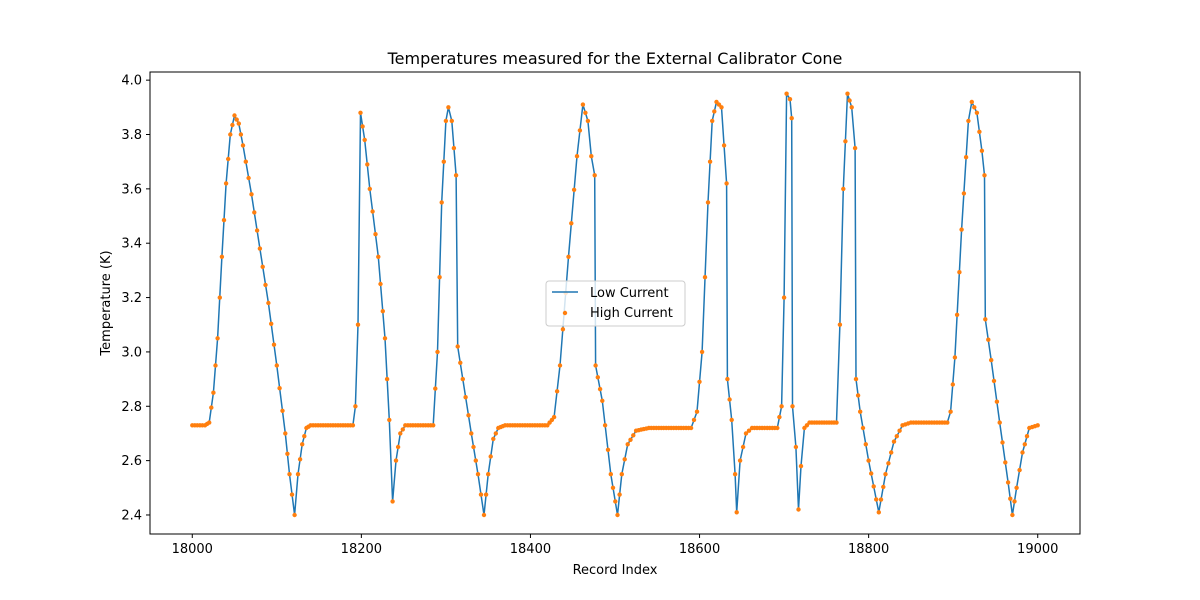 The height and width of the screenshot is (600, 1200). Describe the element at coordinates (631, 313) in the screenshot. I see `legend-high-current-label: High Current` at that location.